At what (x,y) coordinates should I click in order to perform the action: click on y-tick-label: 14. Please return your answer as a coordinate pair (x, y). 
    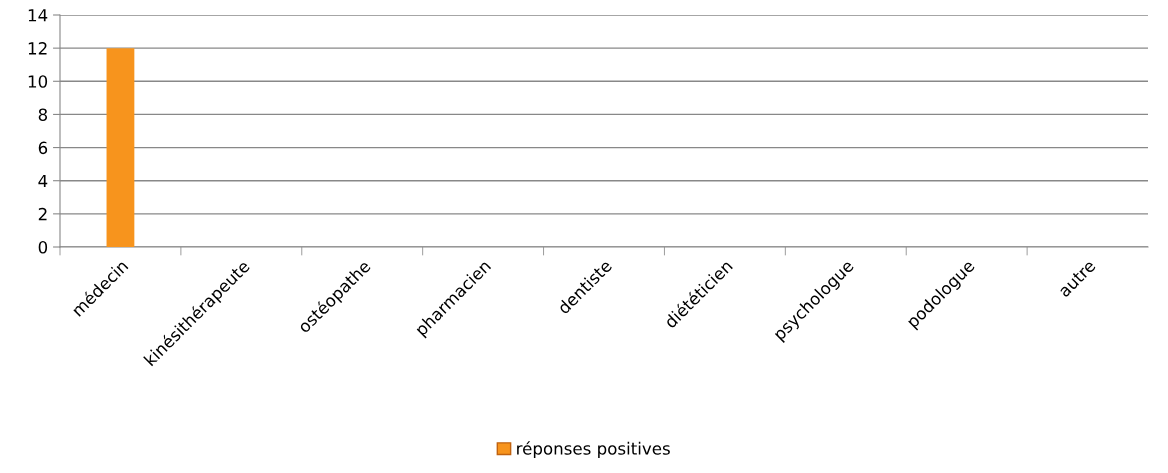
    Looking at the image, I should click on (38, 15).